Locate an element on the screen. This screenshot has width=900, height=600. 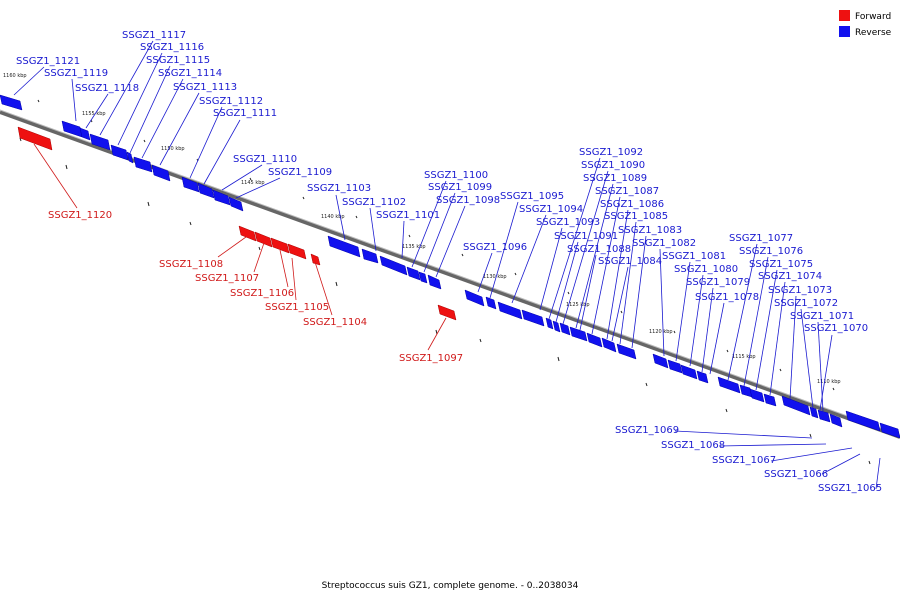
gene-label-reverse: SSGZ1_1087 is located at coordinates (627, 191).